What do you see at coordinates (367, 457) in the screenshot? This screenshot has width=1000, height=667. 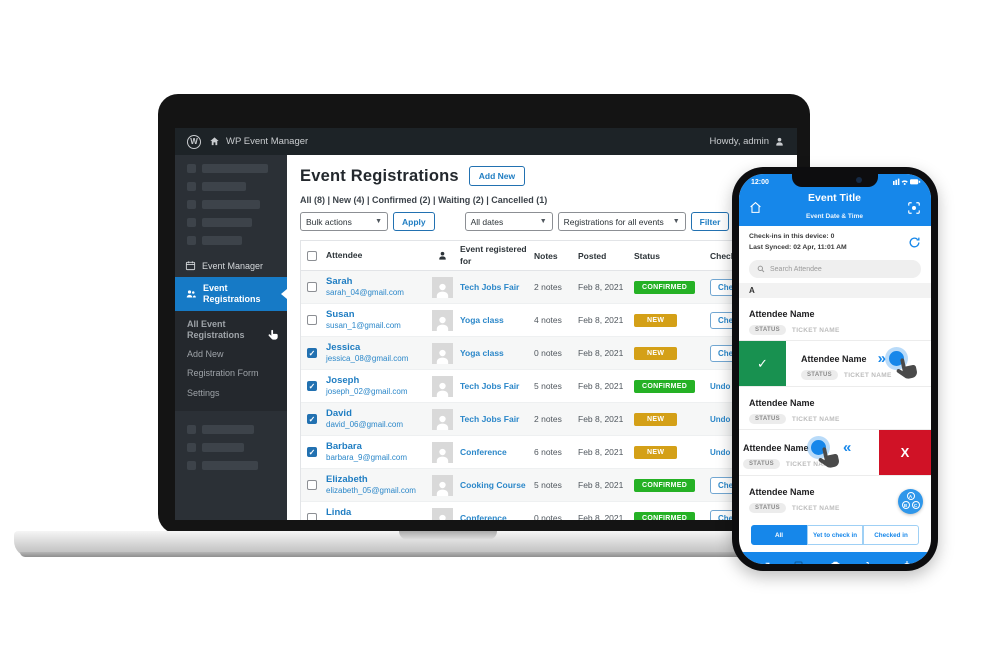 I see `attendee-email-link: barbara_9@gmail.com` at bounding box center [367, 457].